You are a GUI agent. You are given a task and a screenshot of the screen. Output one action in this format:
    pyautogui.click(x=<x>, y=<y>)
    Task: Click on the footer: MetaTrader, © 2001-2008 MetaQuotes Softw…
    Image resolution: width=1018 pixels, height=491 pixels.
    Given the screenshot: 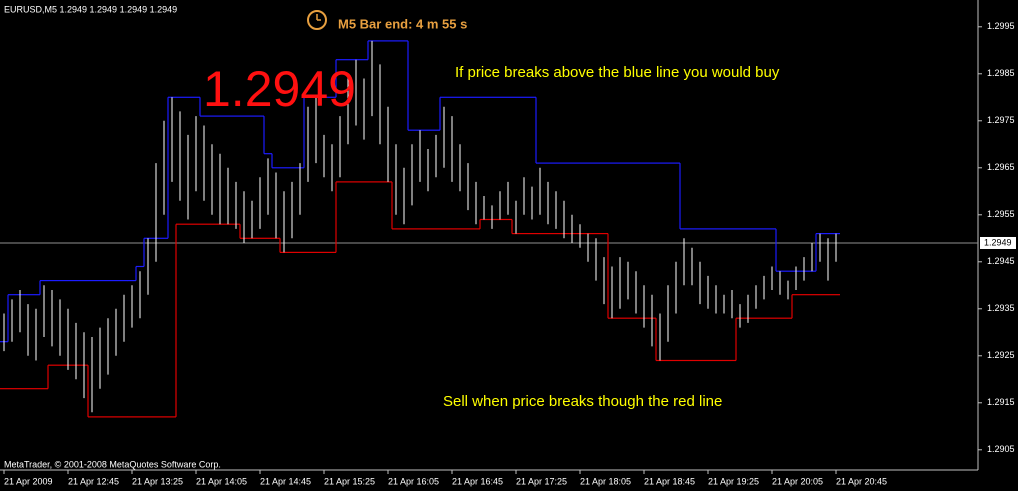 What is the action you would take?
    pyautogui.click(x=112, y=464)
    